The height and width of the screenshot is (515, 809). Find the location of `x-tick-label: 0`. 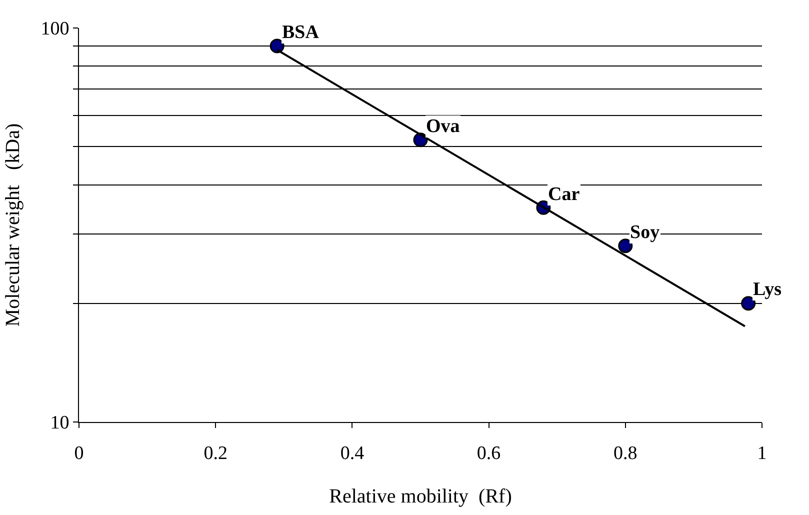

x-tick-label: 0 is located at coordinates (79, 453).